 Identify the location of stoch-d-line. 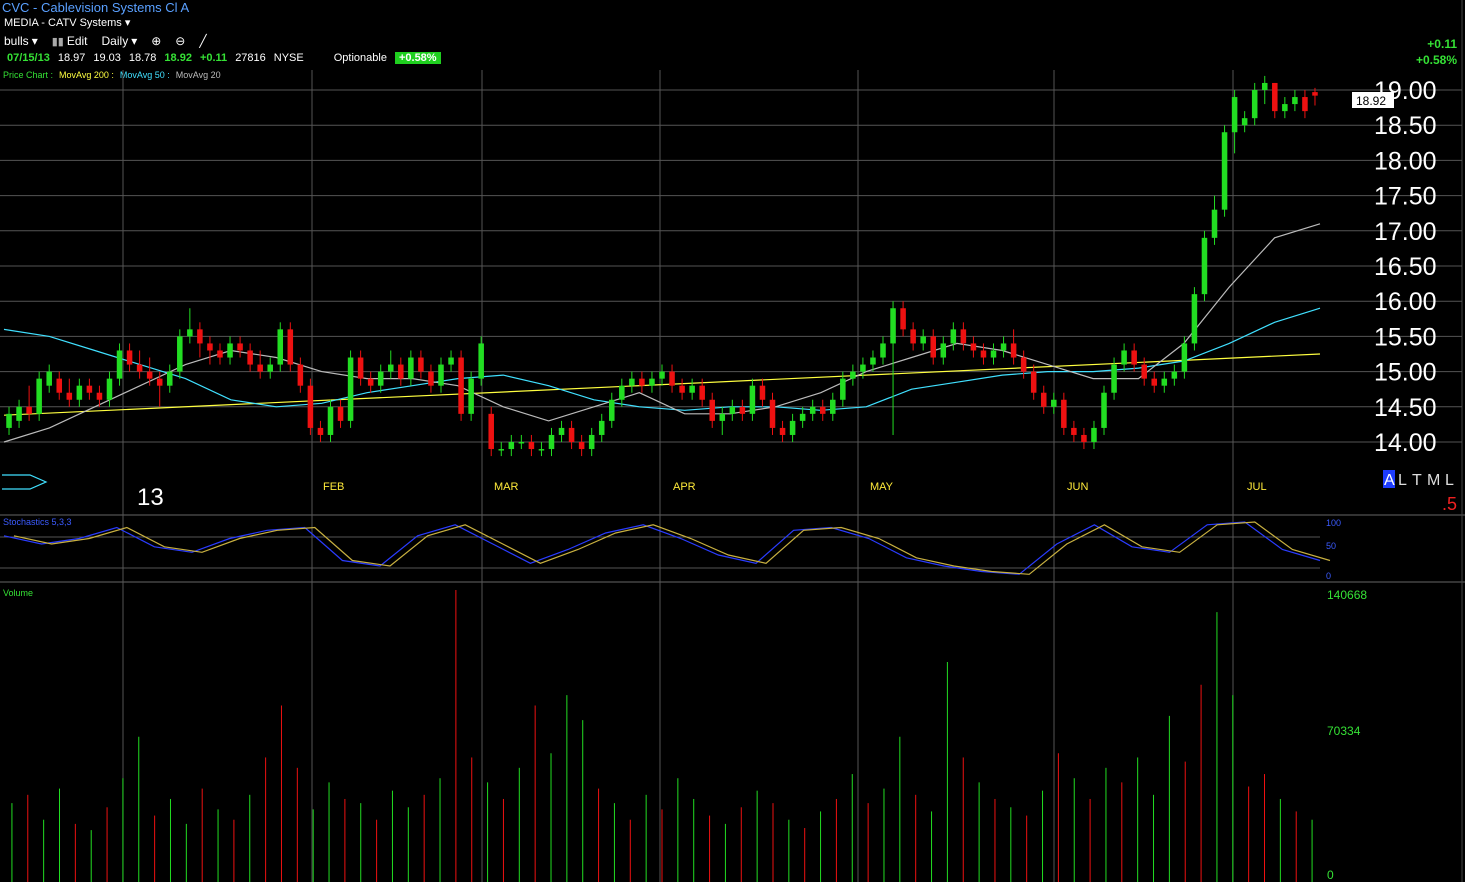
(672, 548).